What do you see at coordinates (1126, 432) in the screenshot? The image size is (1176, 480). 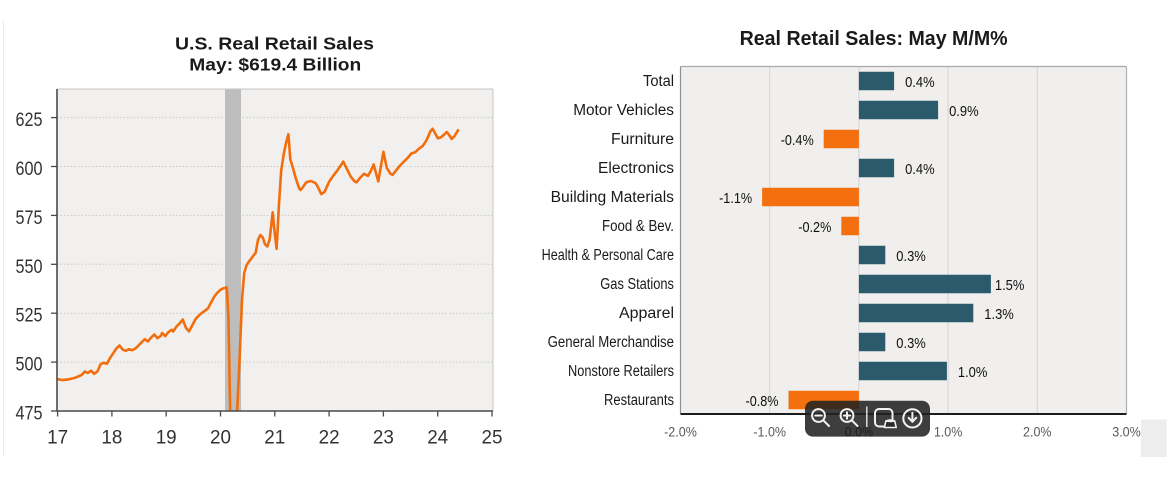 I see `svg-text: 3.0%` at bounding box center [1126, 432].